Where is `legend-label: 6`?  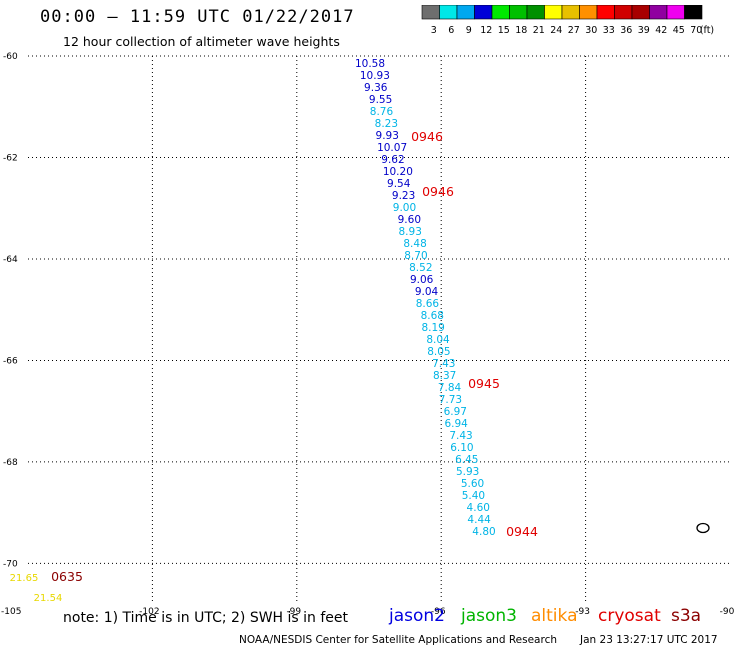
legend-label: 6 is located at coordinates (451, 30).